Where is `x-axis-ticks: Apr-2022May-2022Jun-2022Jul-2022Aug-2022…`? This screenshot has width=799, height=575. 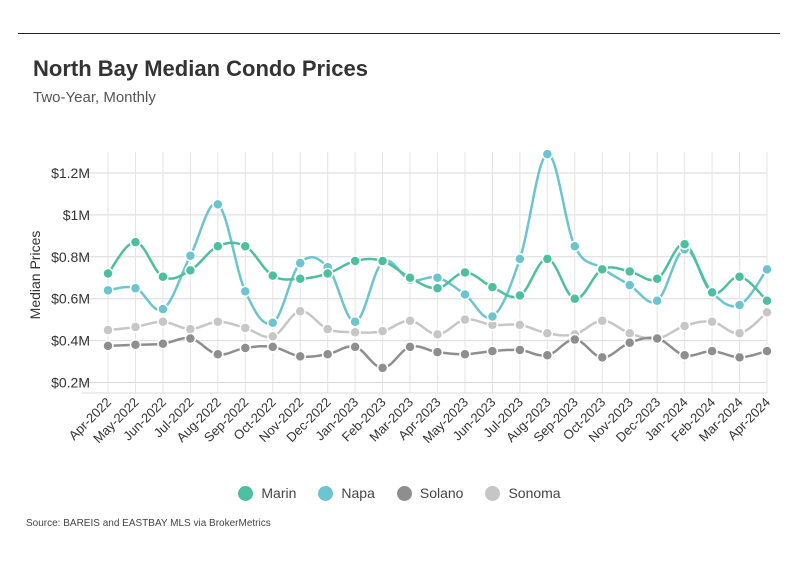
x-axis-ticks: Apr-2022May-2022Jun-2022Jul-2022Aug-2022… is located at coordinates (419, 420).